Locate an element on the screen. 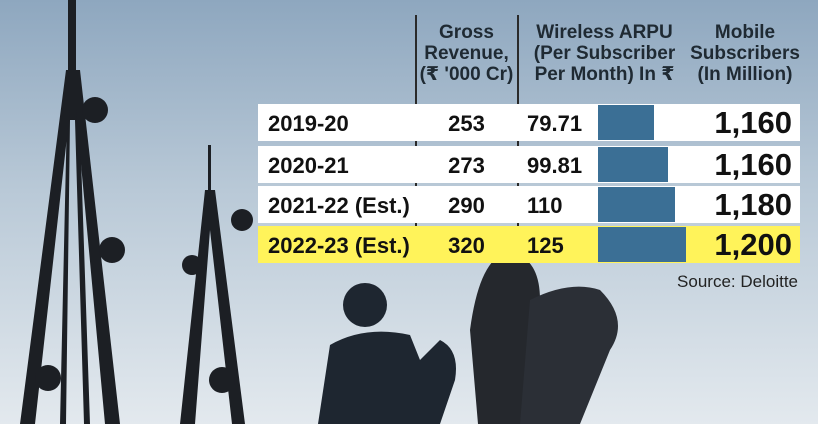 Image resolution: width=818 pixels, height=424 pixels. gross-revenue: 320 is located at coordinates (466, 245).